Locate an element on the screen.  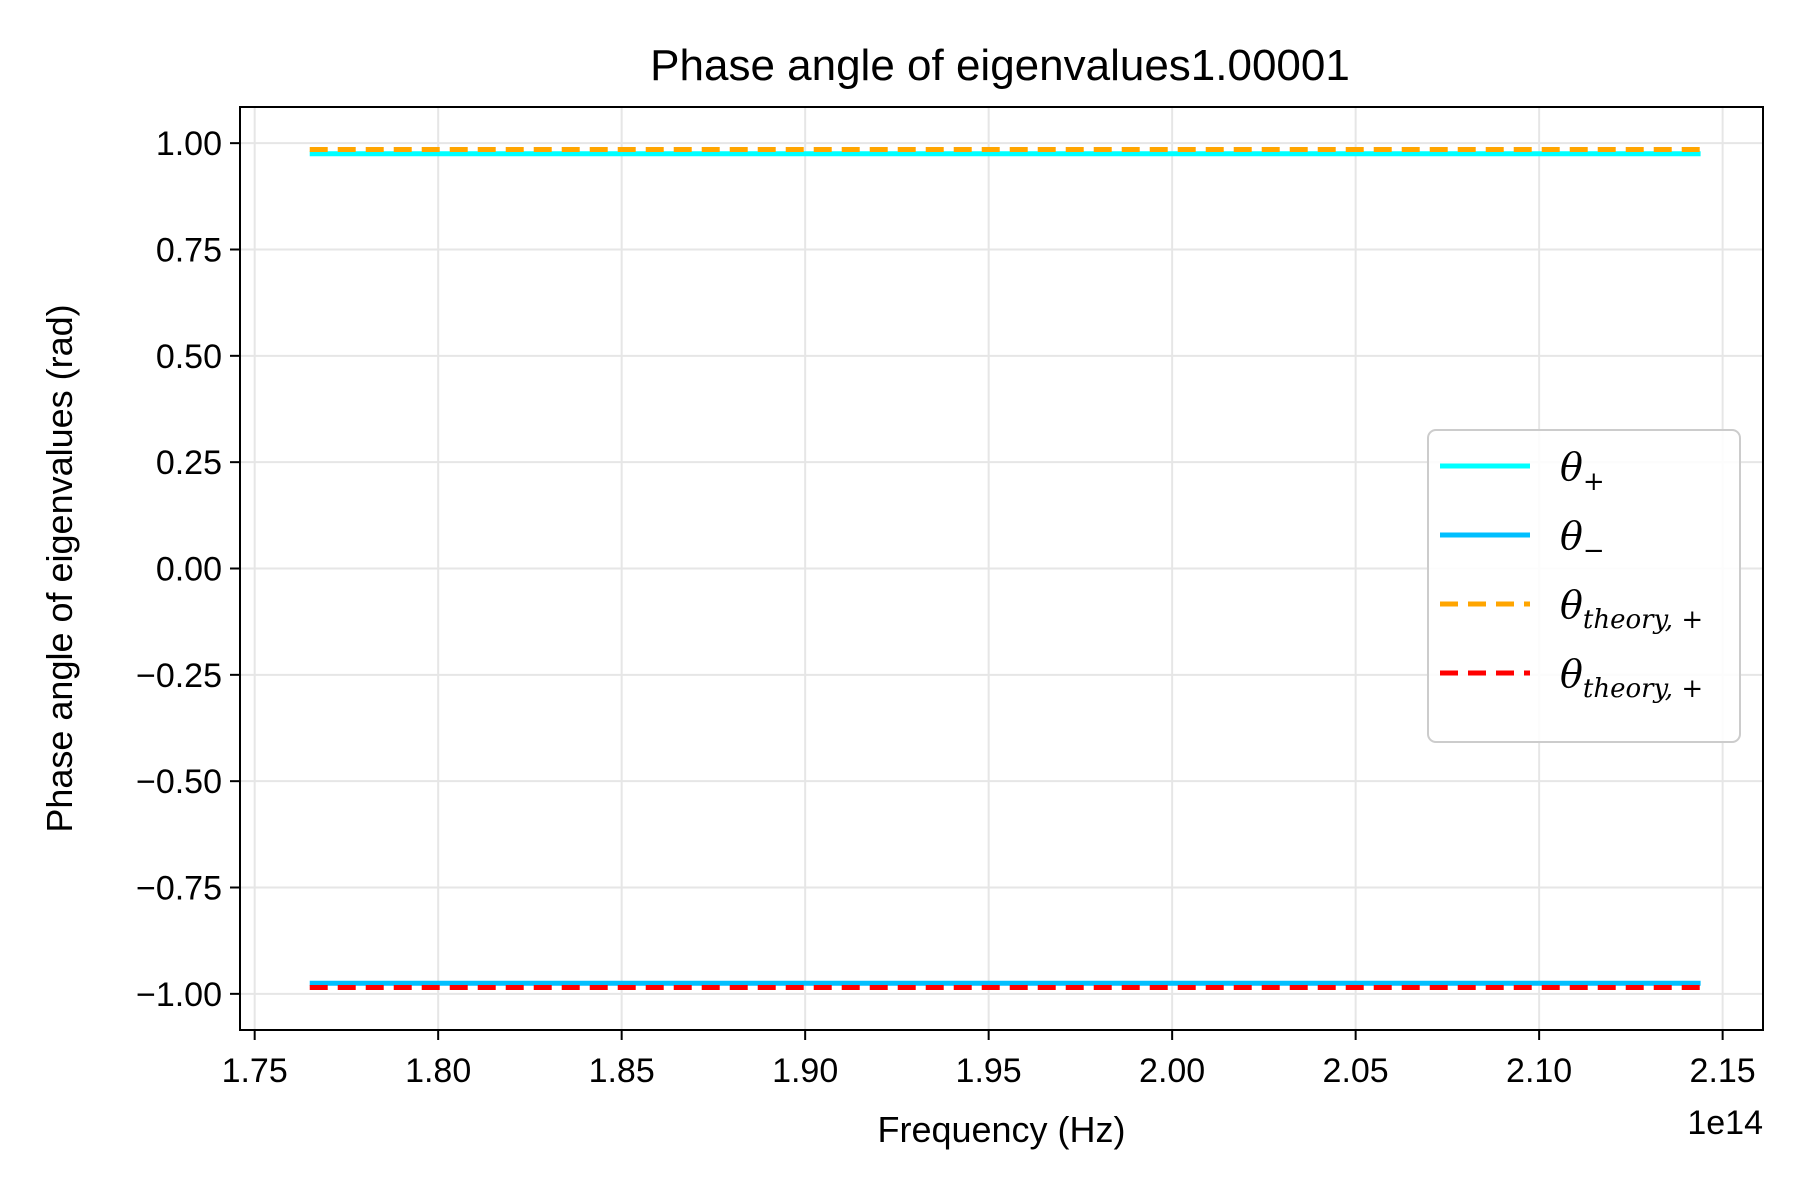
y-tick-label: 1.00 is located at coordinates (189, 144).